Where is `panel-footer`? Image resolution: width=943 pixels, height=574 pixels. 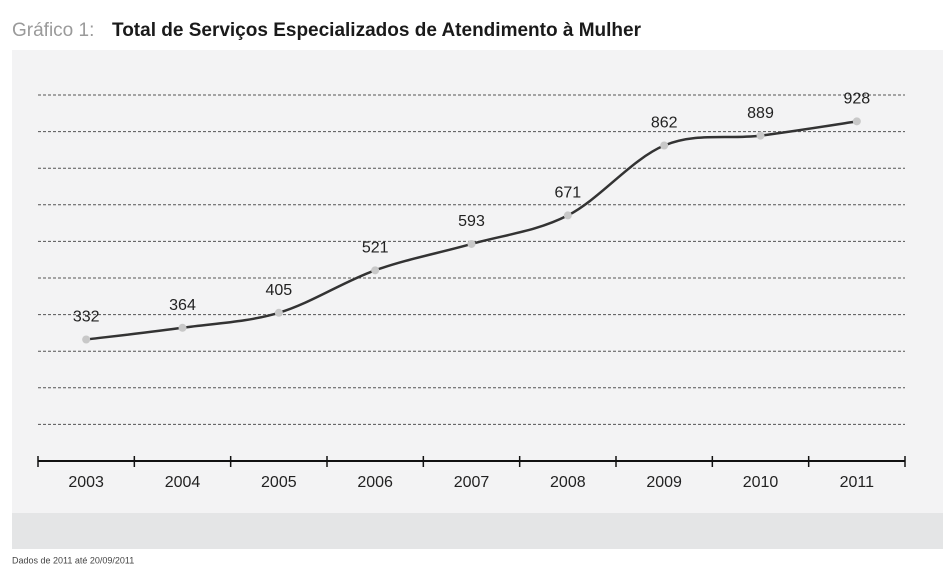
panel-footer is located at coordinates (477, 531).